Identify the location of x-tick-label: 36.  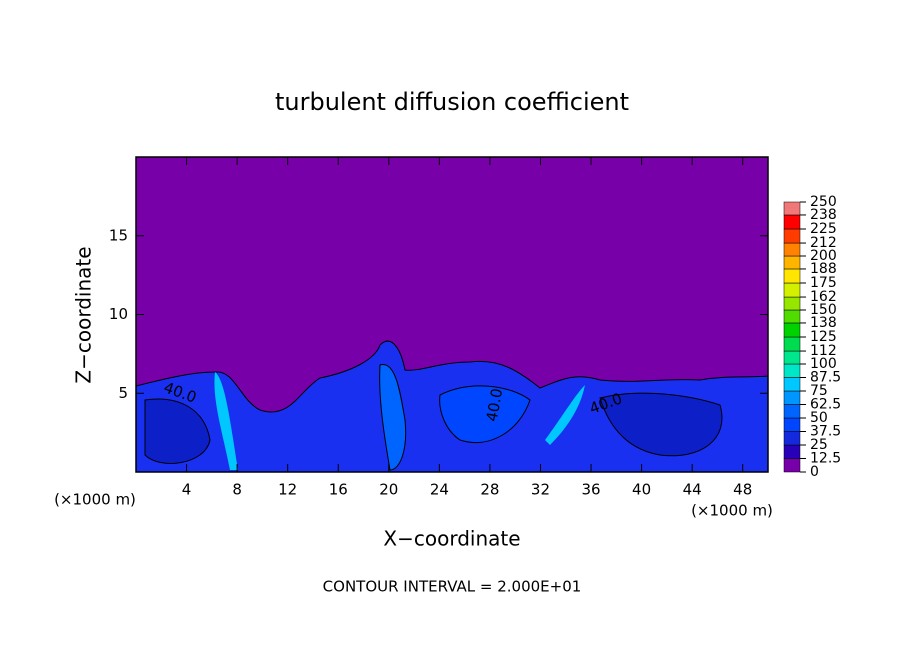
(590, 490).